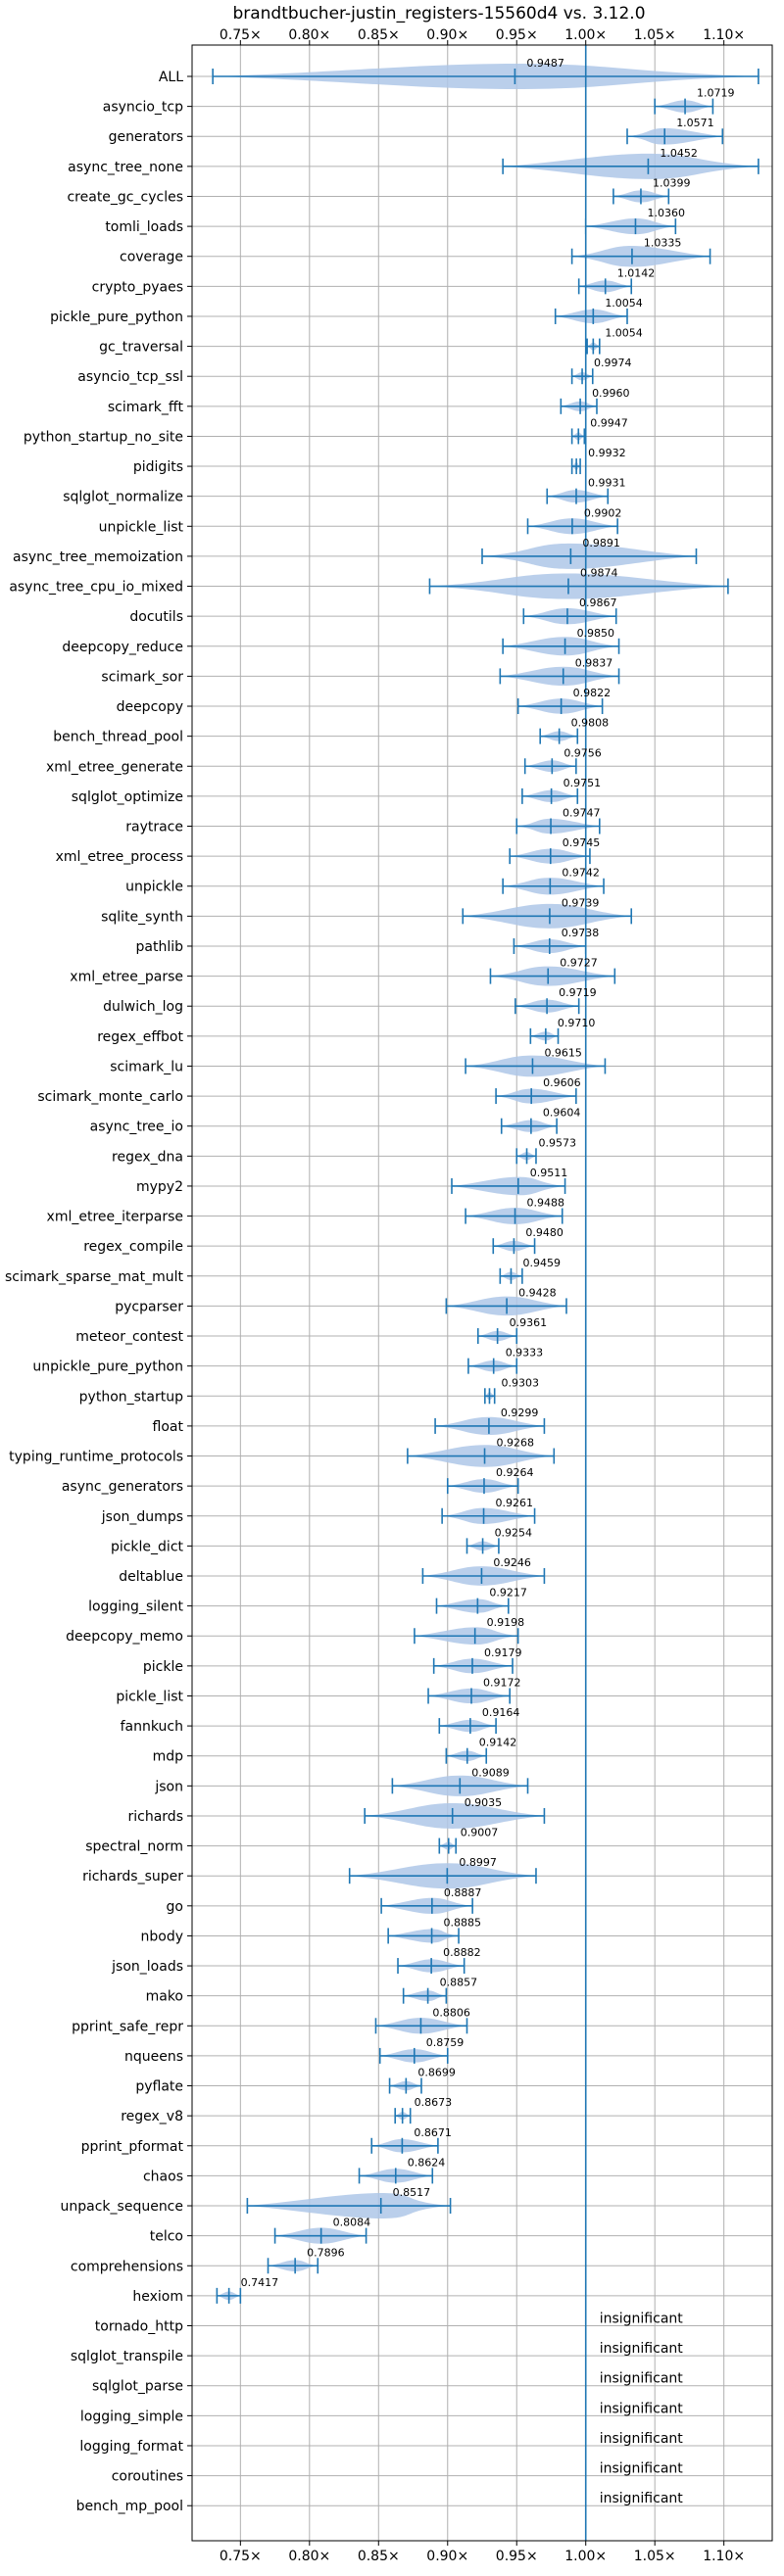 This screenshot has width=784, height=2576. What do you see at coordinates (546, 1204) in the screenshot?
I see `value-label: 0.9488` at bounding box center [546, 1204].